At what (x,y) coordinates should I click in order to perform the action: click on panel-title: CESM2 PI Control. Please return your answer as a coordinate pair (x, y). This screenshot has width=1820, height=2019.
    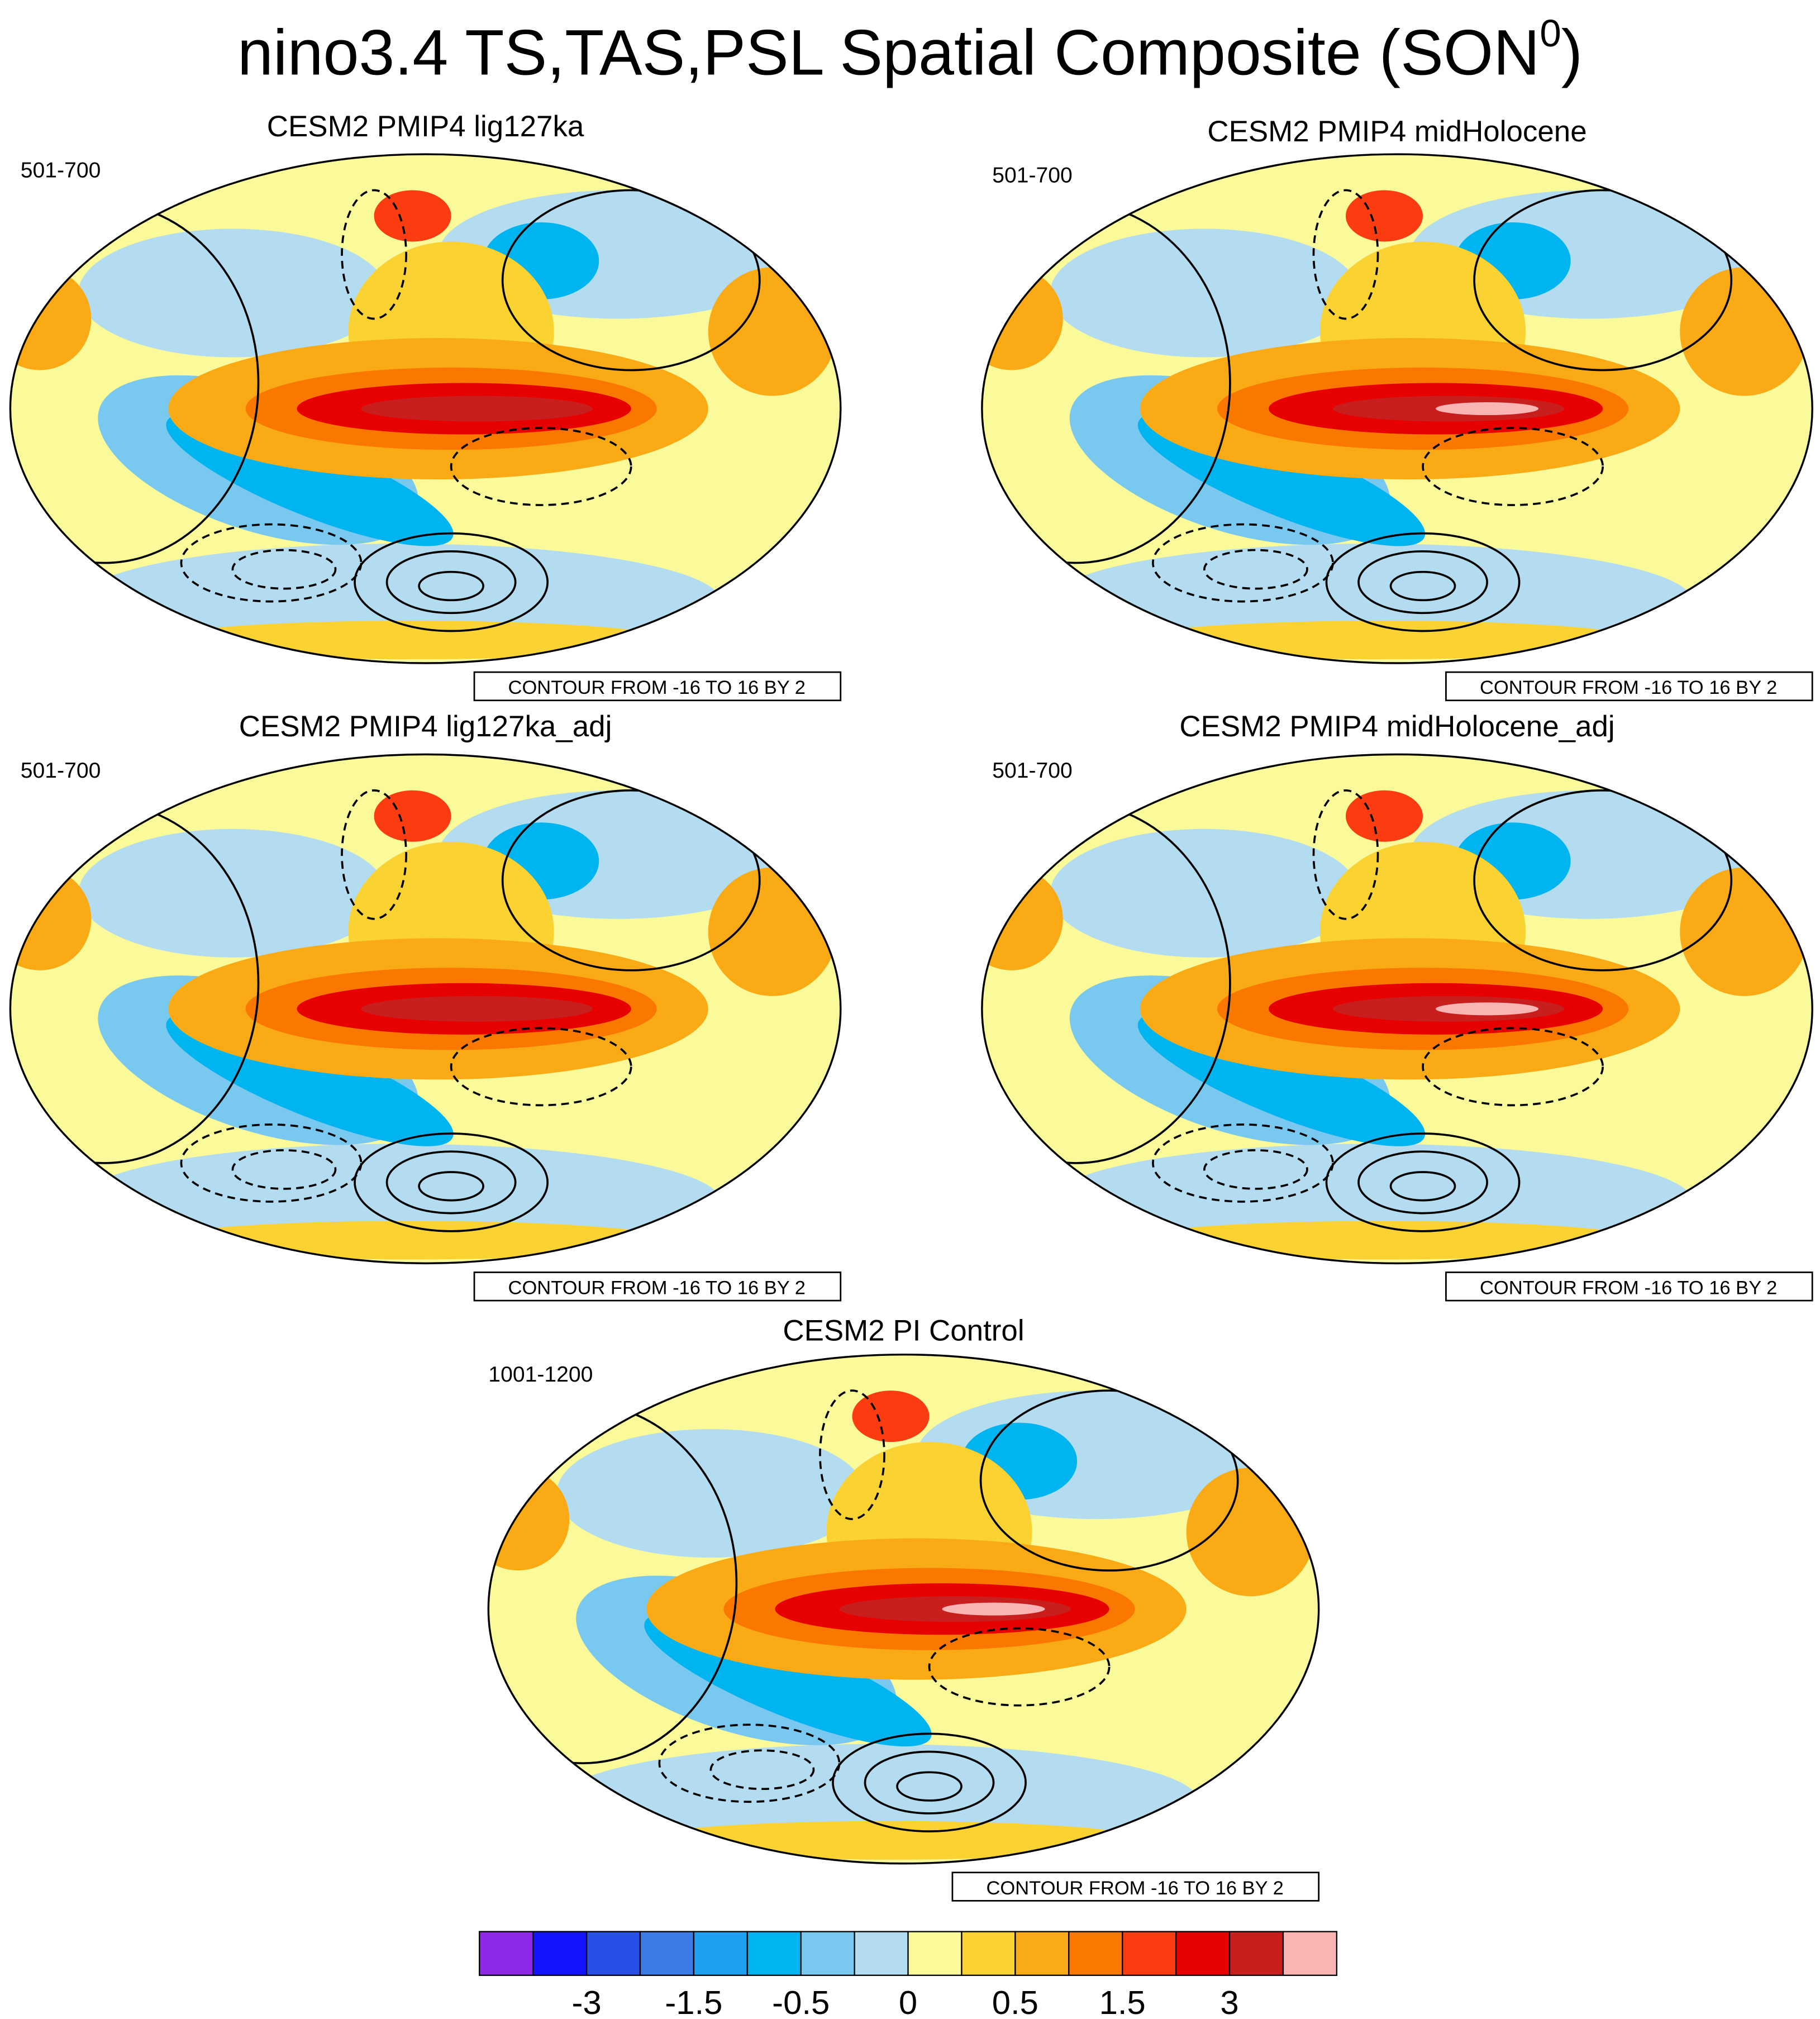
    Looking at the image, I should click on (904, 1330).